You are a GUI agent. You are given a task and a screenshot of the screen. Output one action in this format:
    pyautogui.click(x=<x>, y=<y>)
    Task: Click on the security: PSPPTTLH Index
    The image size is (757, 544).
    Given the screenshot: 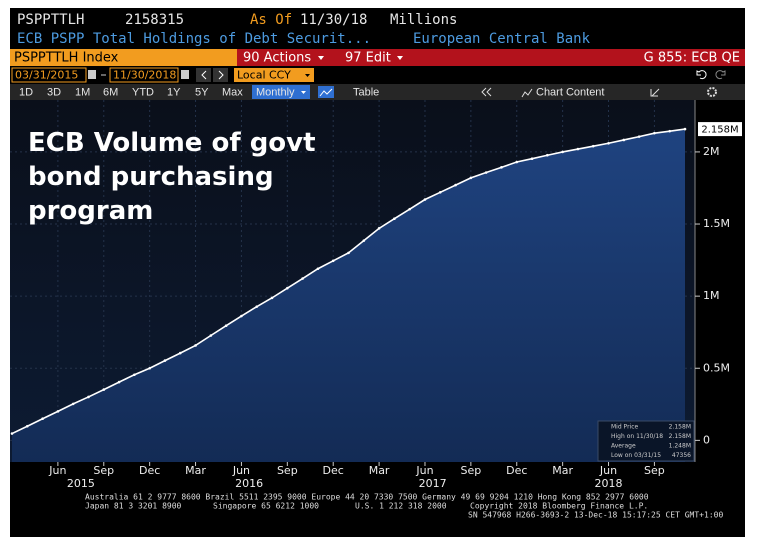 What is the action you would take?
    pyautogui.click(x=66, y=58)
    